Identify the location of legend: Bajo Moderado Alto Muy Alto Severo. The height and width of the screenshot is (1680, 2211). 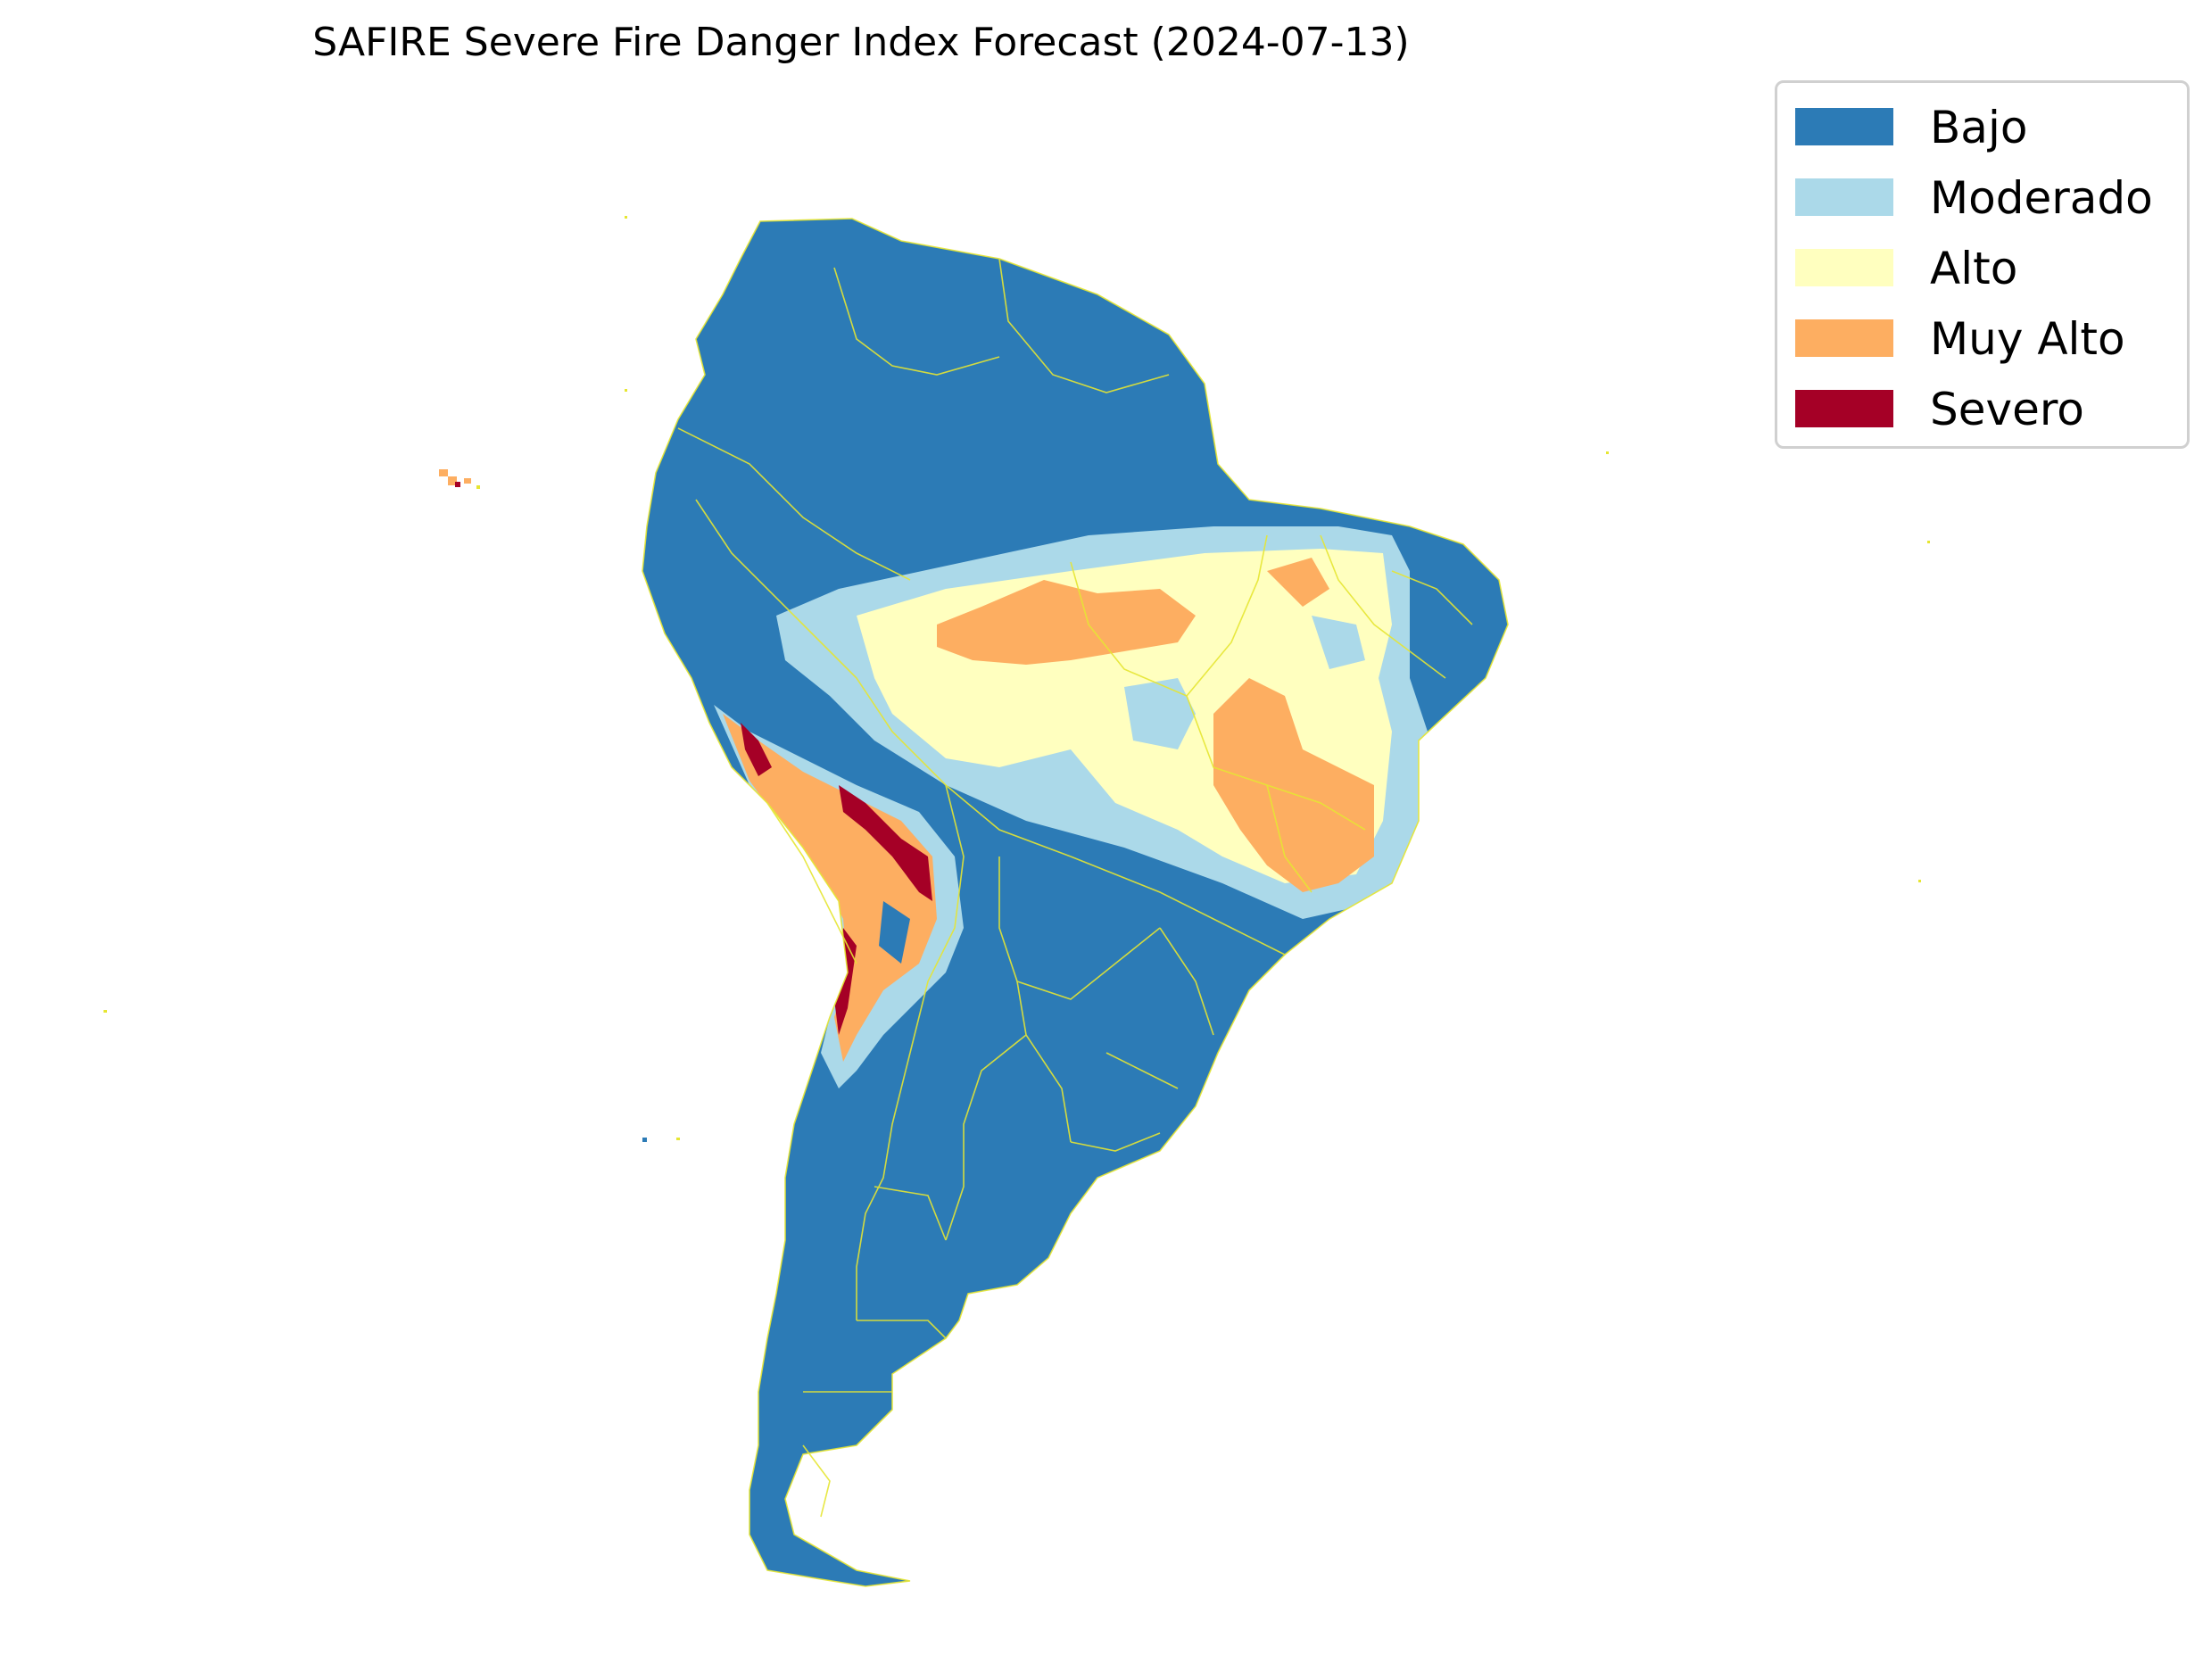
(1983, 264).